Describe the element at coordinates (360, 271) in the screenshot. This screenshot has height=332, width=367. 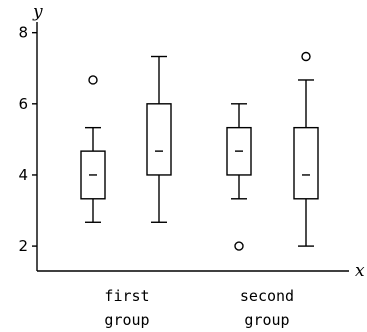
I see `x-axis-title: x` at that location.